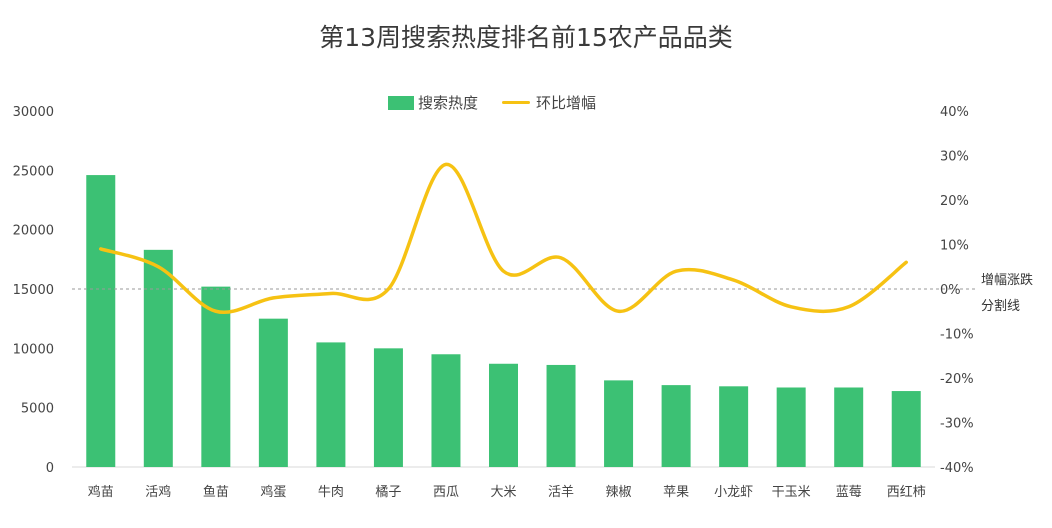 This screenshot has width=1052, height=528. I want to click on x-tick-label: 鸡蛋, so click(273, 492).